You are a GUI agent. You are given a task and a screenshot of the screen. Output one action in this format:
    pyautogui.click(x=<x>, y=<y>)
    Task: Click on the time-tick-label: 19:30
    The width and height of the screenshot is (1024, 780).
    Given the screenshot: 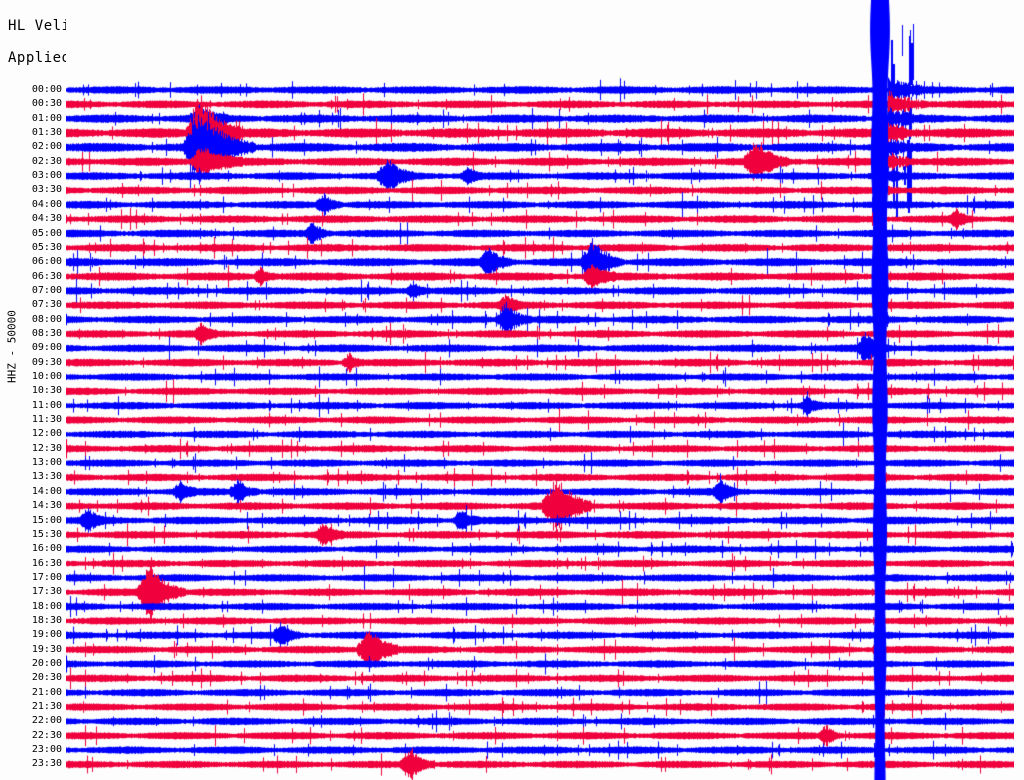 What is the action you would take?
    pyautogui.click(x=46, y=649)
    